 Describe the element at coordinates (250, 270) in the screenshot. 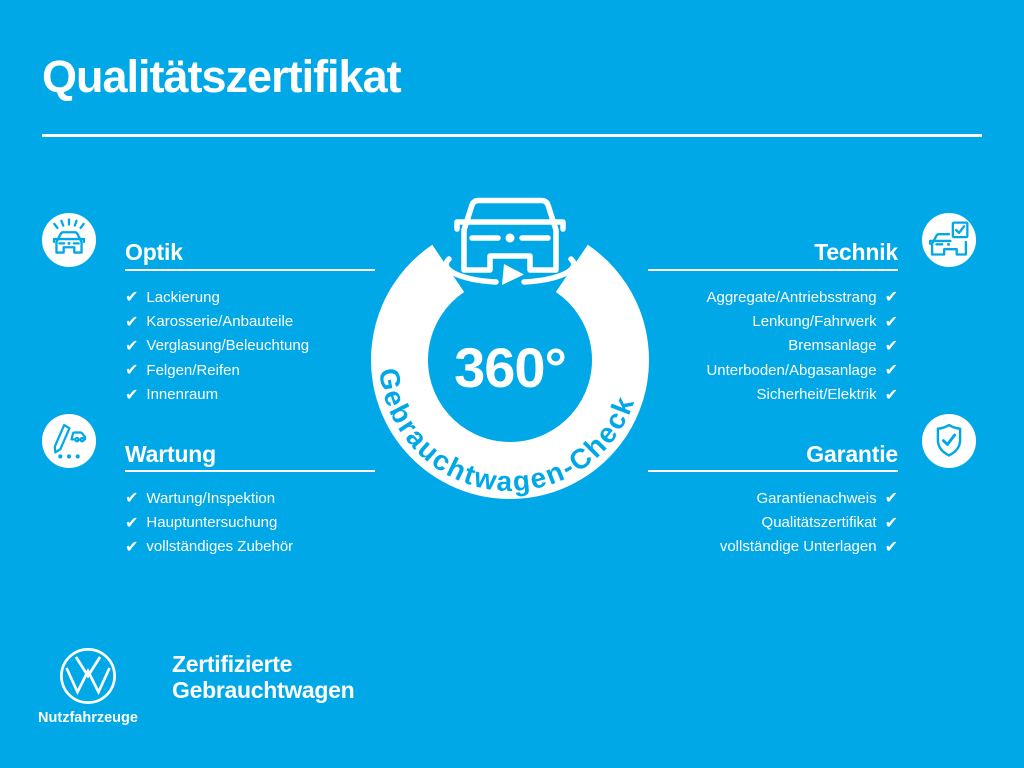

I see `section-divider-optik` at that location.